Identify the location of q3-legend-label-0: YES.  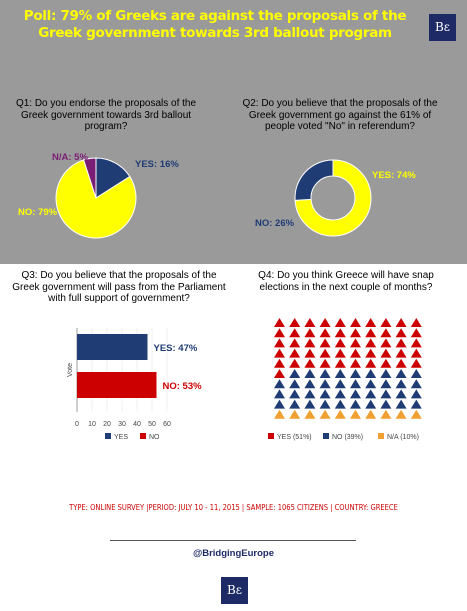
(121, 437).